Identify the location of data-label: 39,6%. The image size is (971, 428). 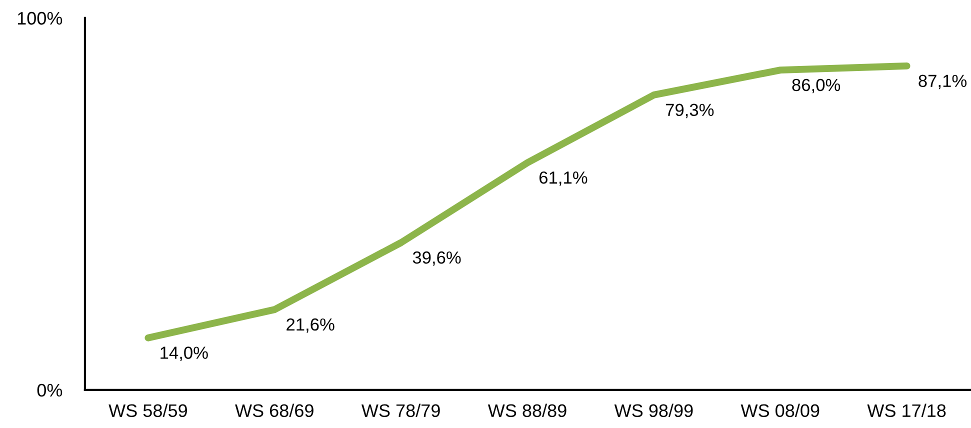
(436, 258).